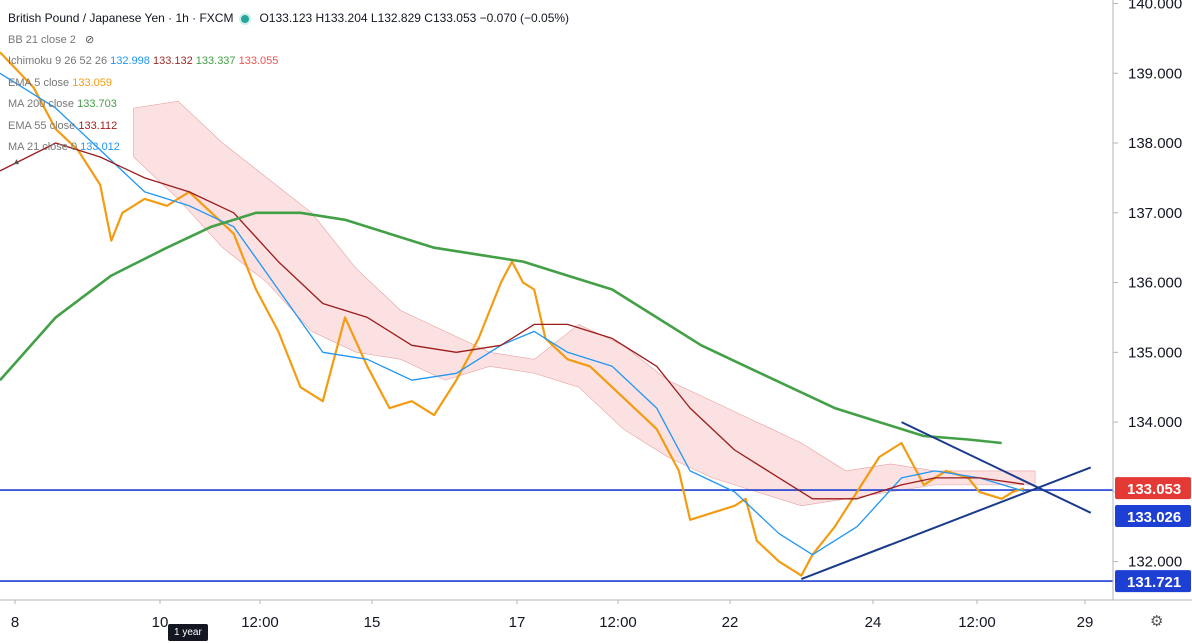 The height and width of the screenshot is (643, 1192). What do you see at coordinates (258, 61) in the screenshot?
I see `indicator-value: 133.055` at bounding box center [258, 61].